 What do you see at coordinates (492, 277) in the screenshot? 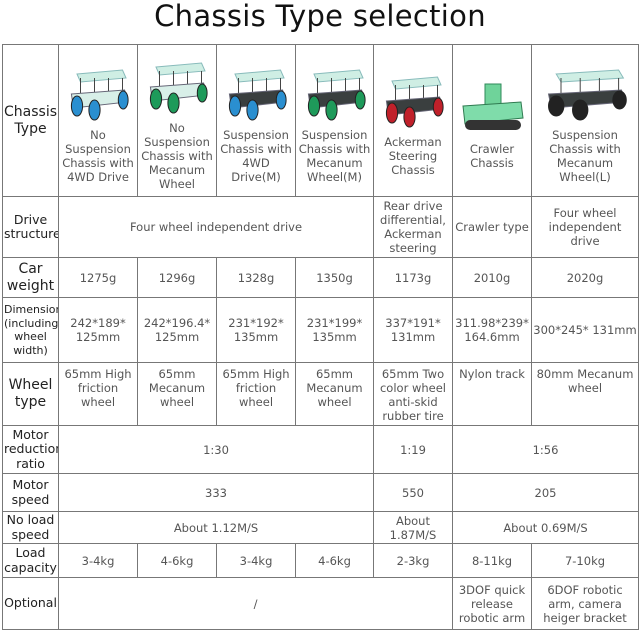
I see `cell: 2010g` at bounding box center [492, 277].